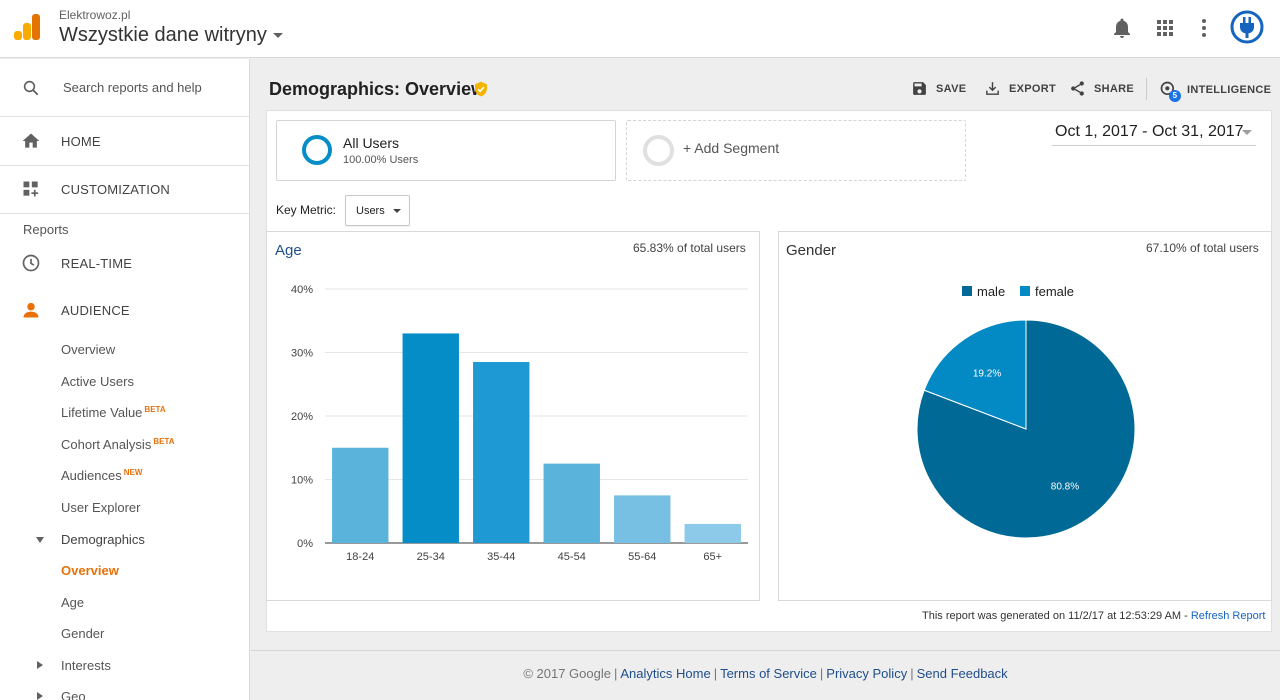  I want to click on analytics-home-link: Analytics Home, so click(665, 673).